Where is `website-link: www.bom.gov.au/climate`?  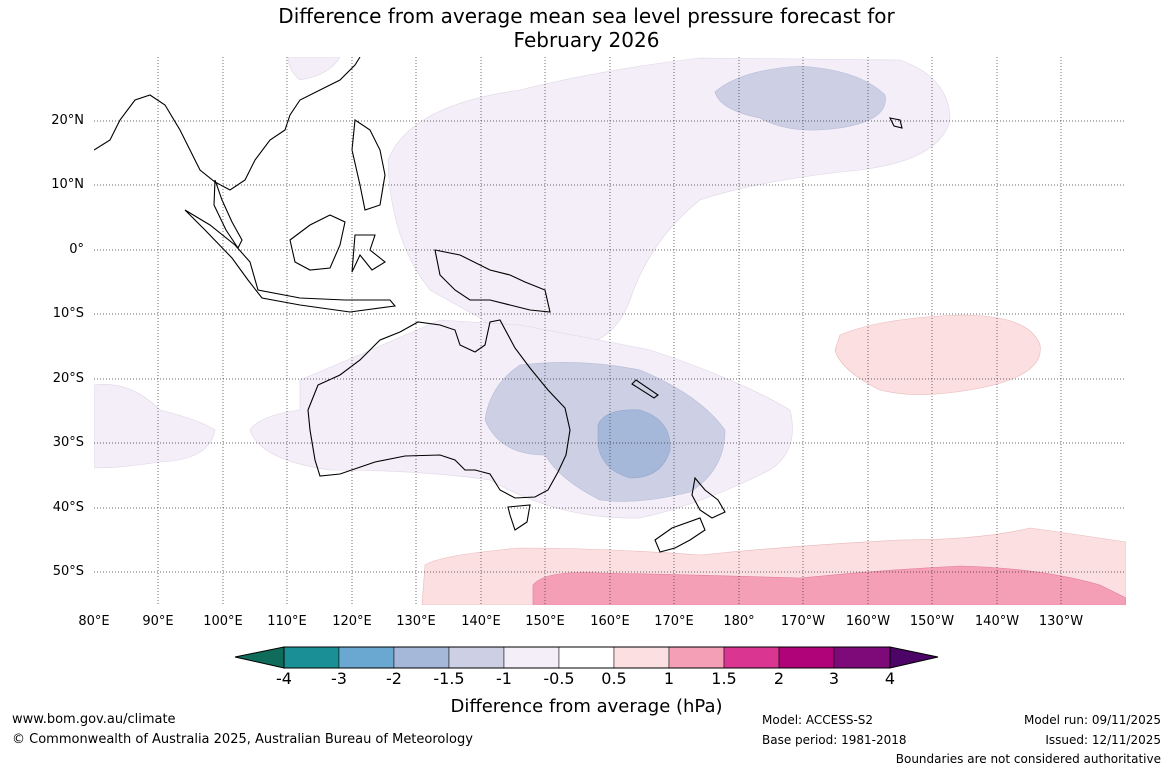
website-link: www.bom.gov.au/climate is located at coordinates (94, 719).